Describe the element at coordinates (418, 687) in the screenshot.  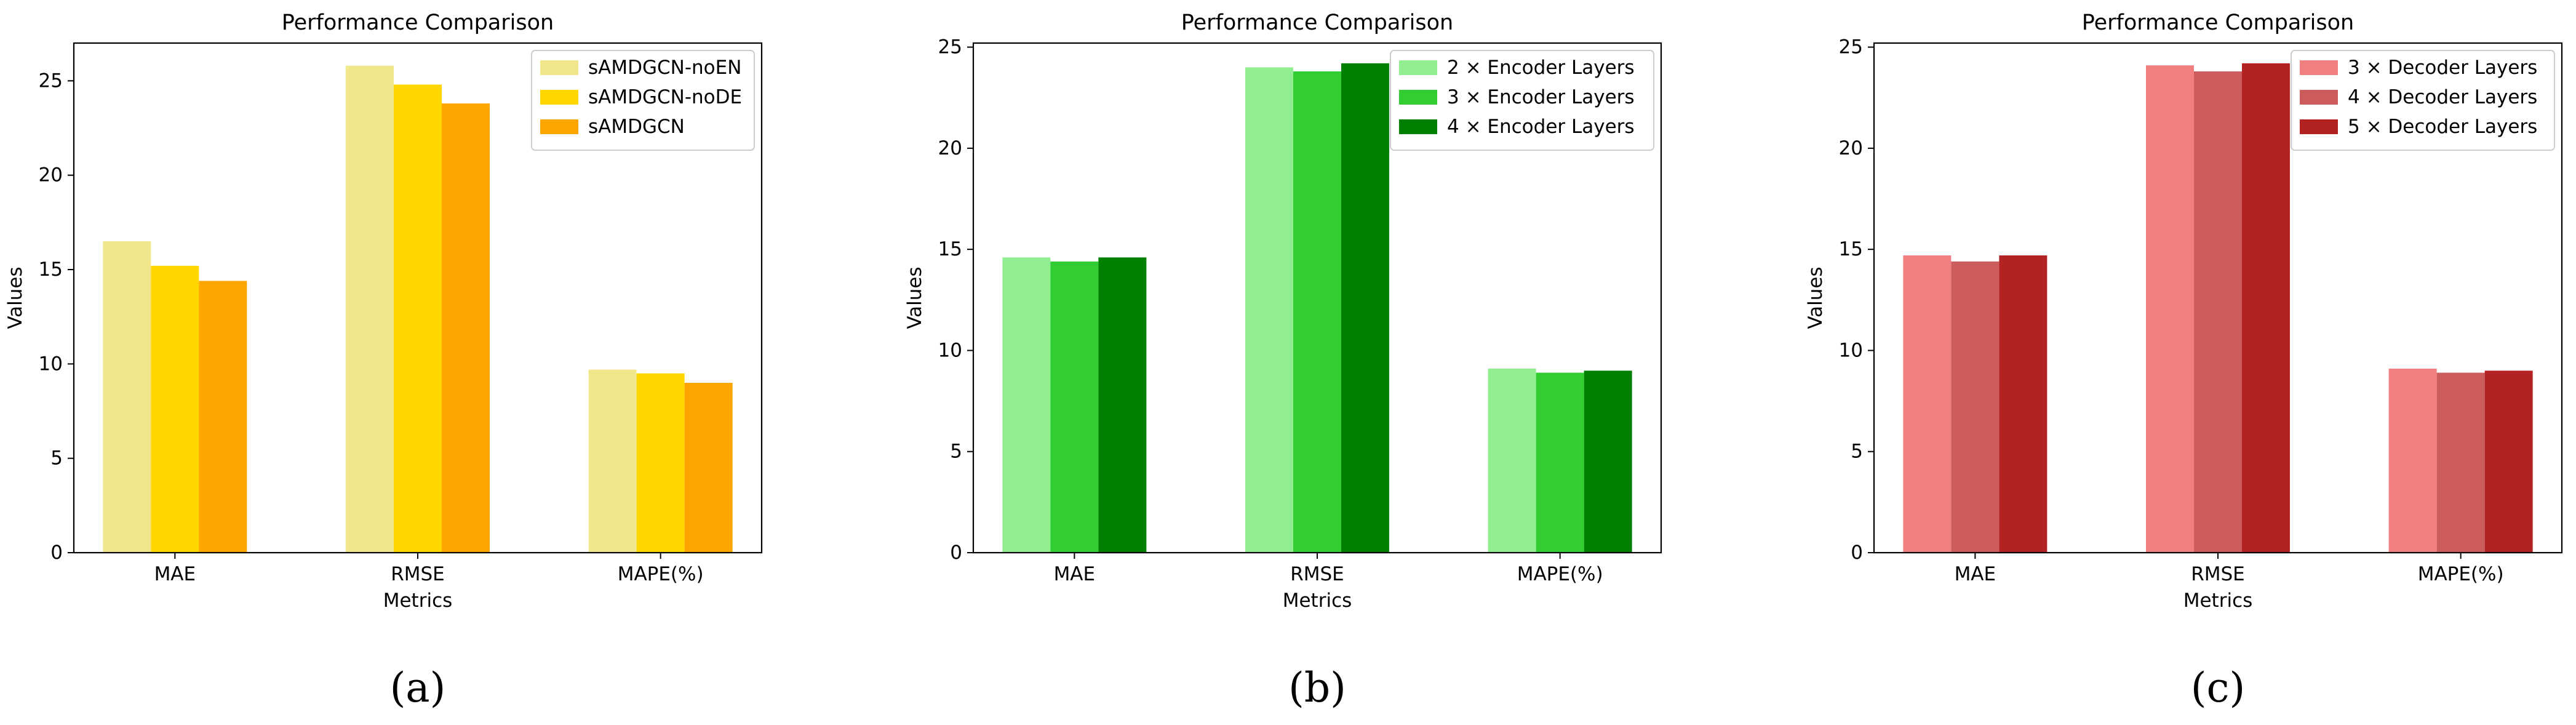
I see `panel-caption: (a)` at that location.